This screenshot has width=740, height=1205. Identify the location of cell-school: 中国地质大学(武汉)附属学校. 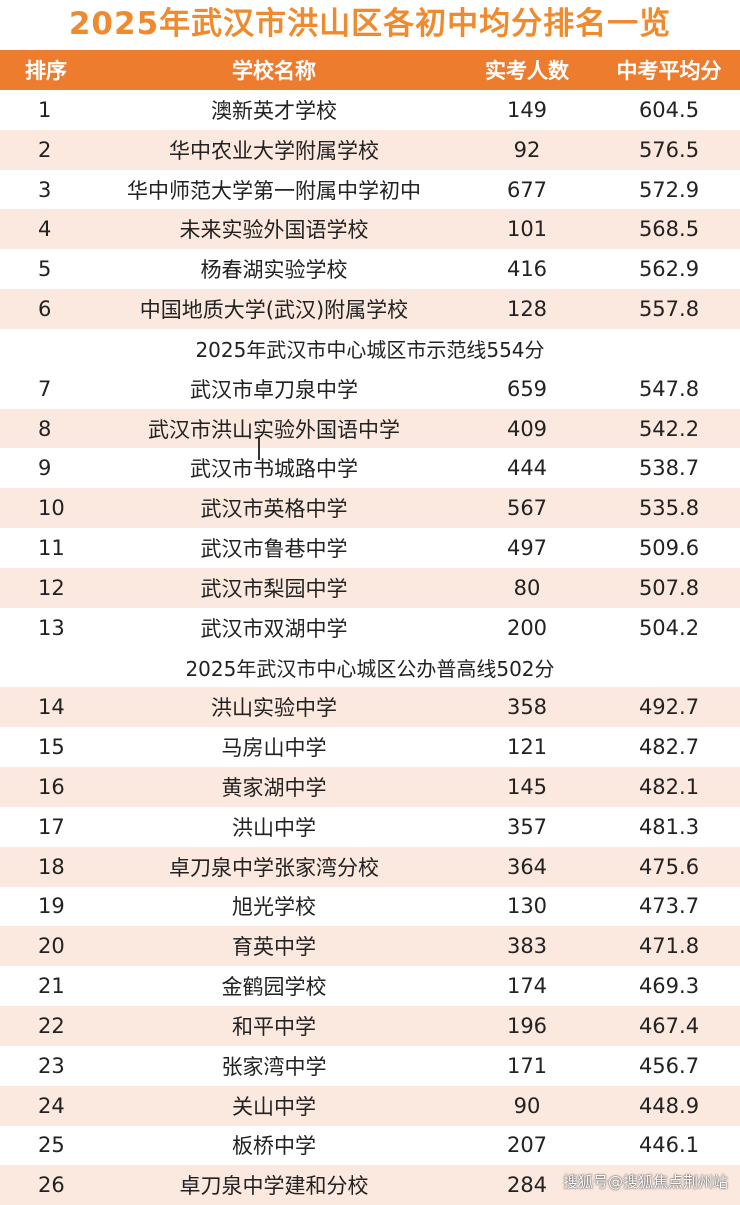
(274, 309).